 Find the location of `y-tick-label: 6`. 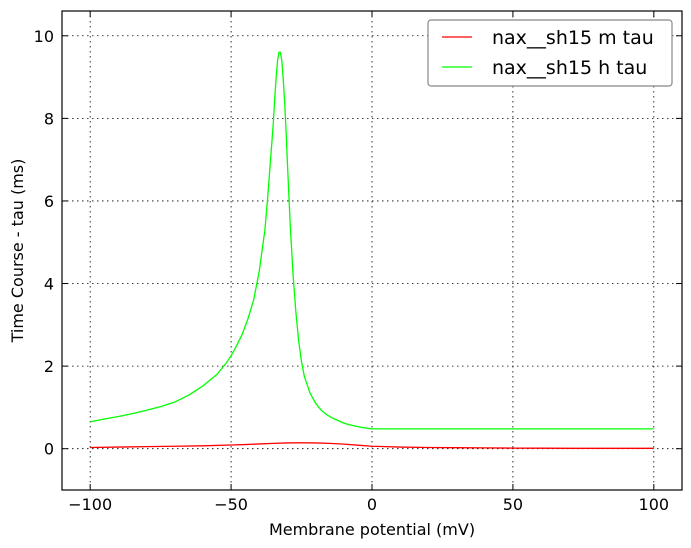

y-tick-label: 6 is located at coordinates (49, 201).